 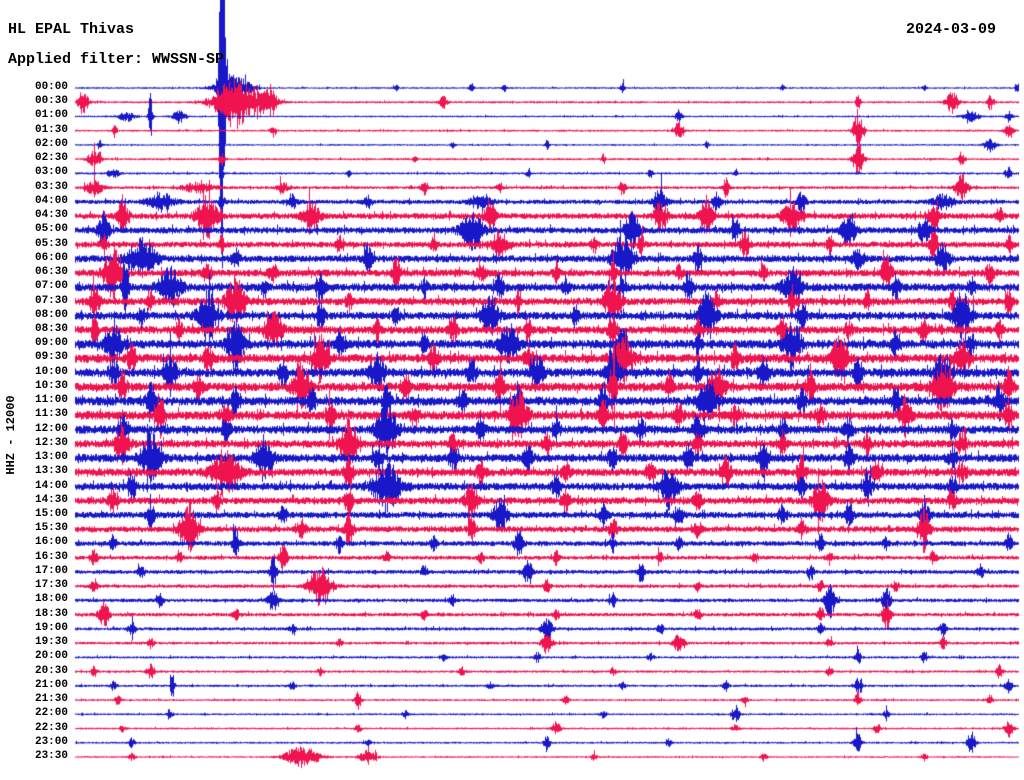 I want to click on trace-time-label: 14:30, so click(x=51, y=499).